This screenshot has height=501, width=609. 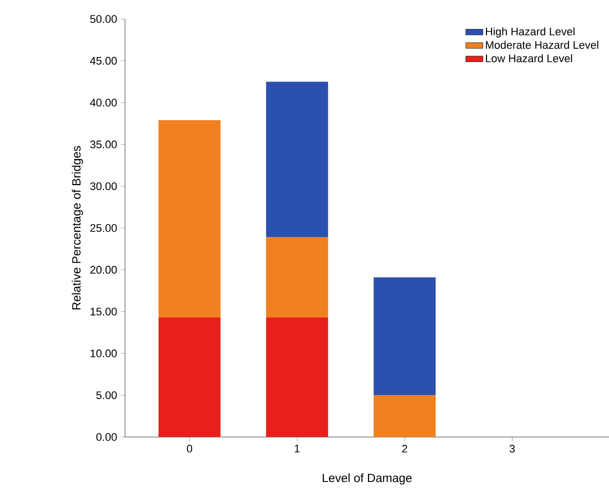 What do you see at coordinates (103, 312) in the screenshot?
I see `y-tick-label: 15.00` at bounding box center [103, 312].